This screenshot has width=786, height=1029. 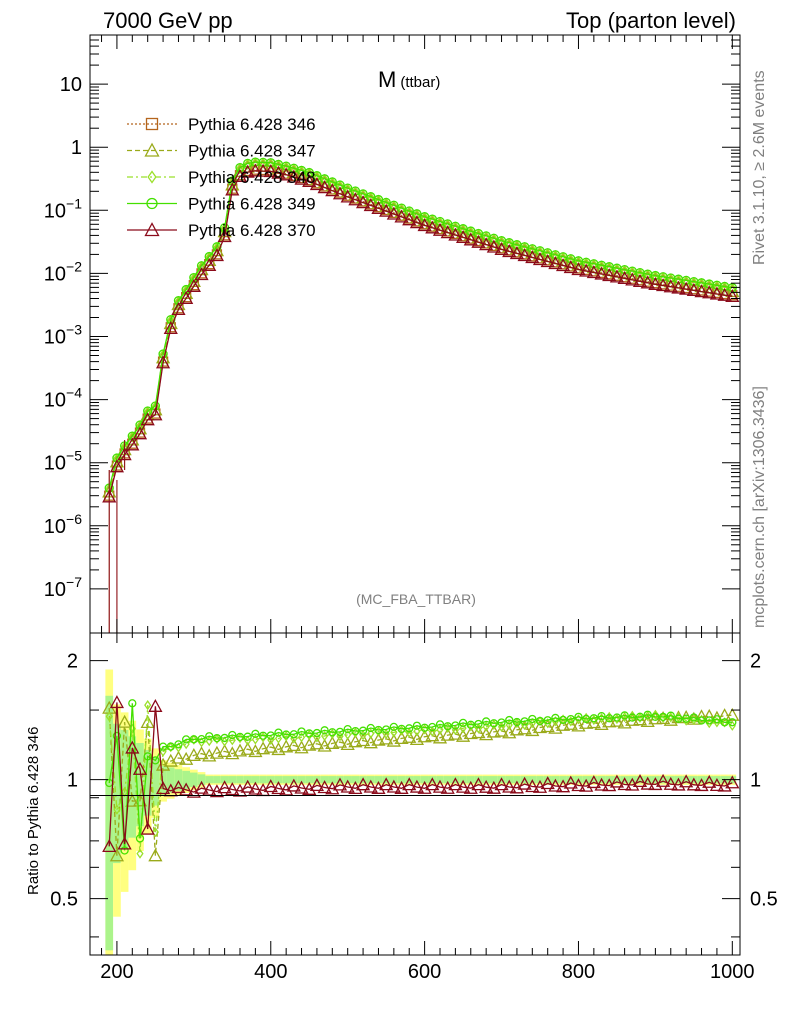 I want to click on x-tick-label: 600, so click(x=424, y=972).